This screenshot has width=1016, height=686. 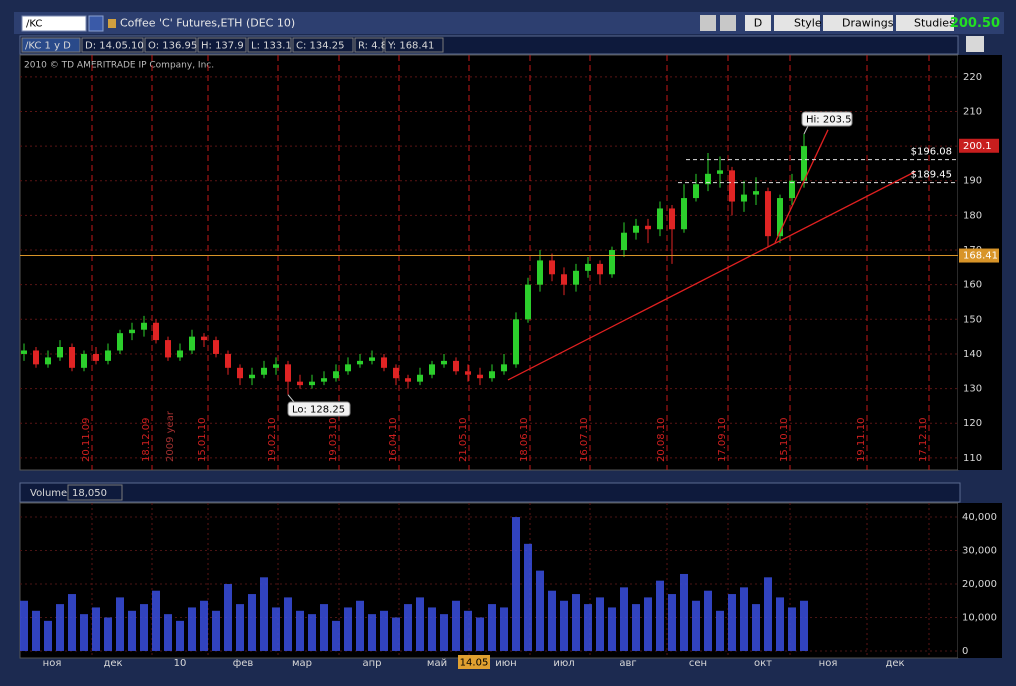 What do you see at coordinates (661, 439) in the screenshot?
I see `date-marker: 20.08.10` at bounding box center [661, 439].